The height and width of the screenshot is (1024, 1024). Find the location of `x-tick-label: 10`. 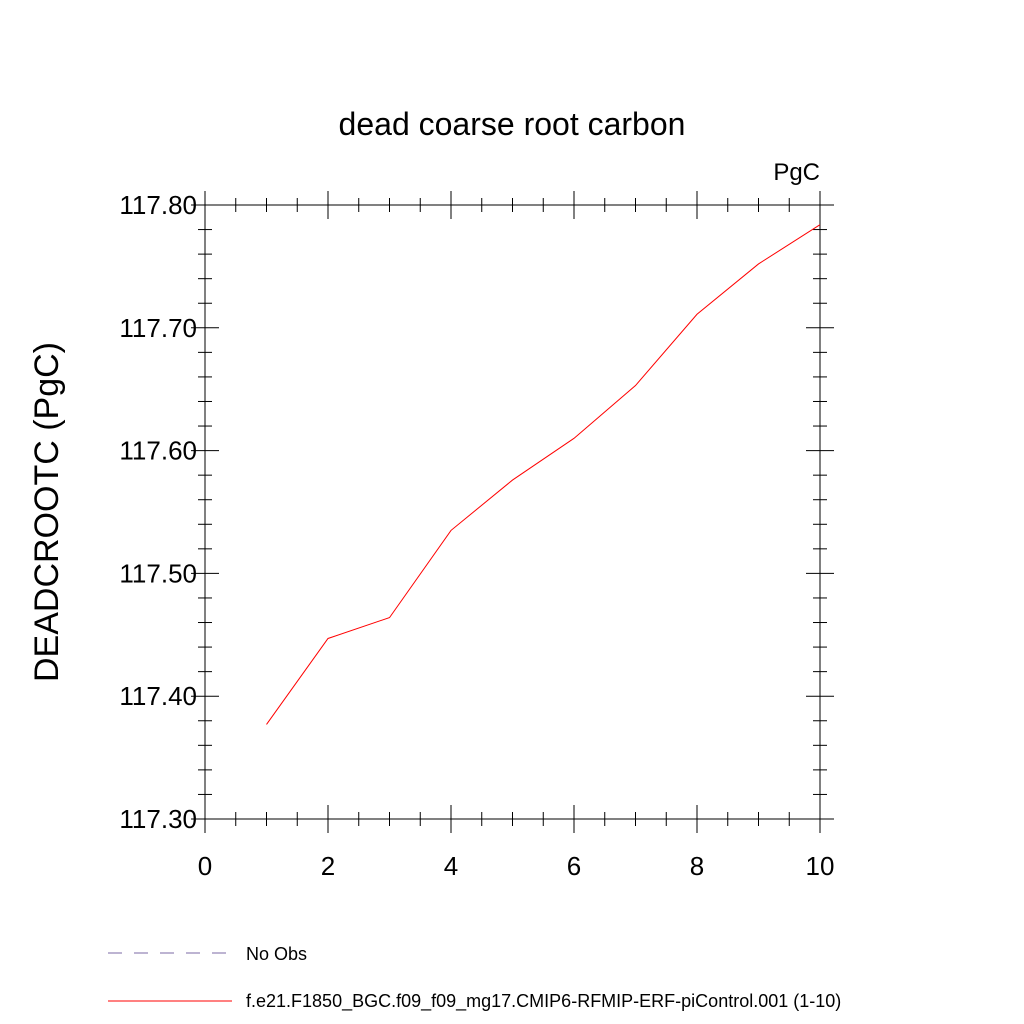

x-tick-label: 10 is located at coordinates (820, 866).